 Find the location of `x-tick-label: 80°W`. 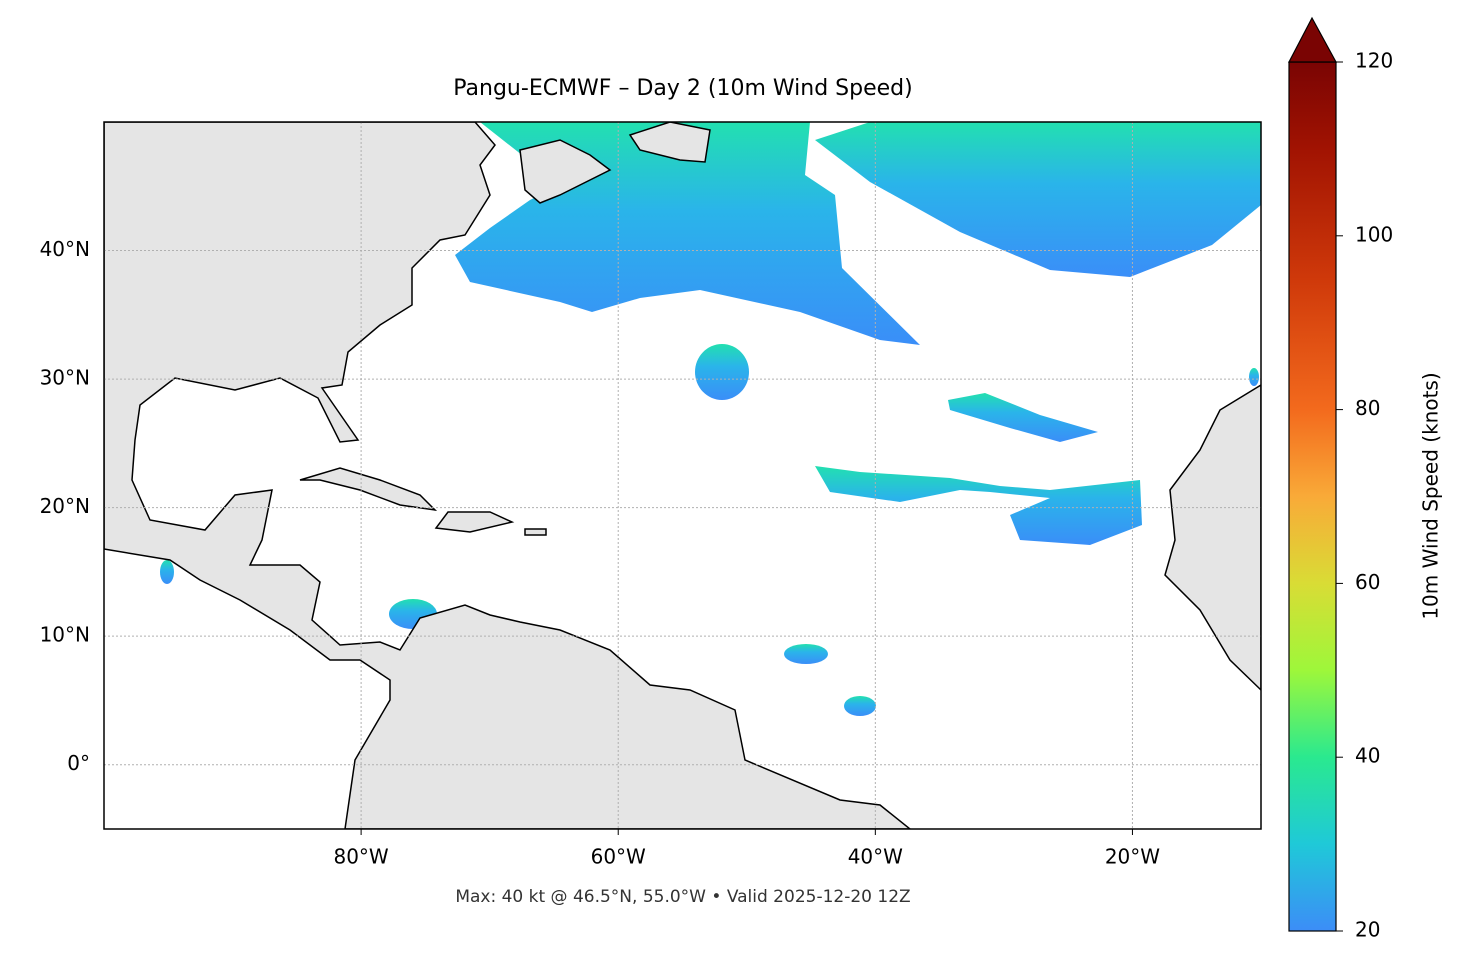

x-tick-label: 80°W is located at coordinates (360, 857).